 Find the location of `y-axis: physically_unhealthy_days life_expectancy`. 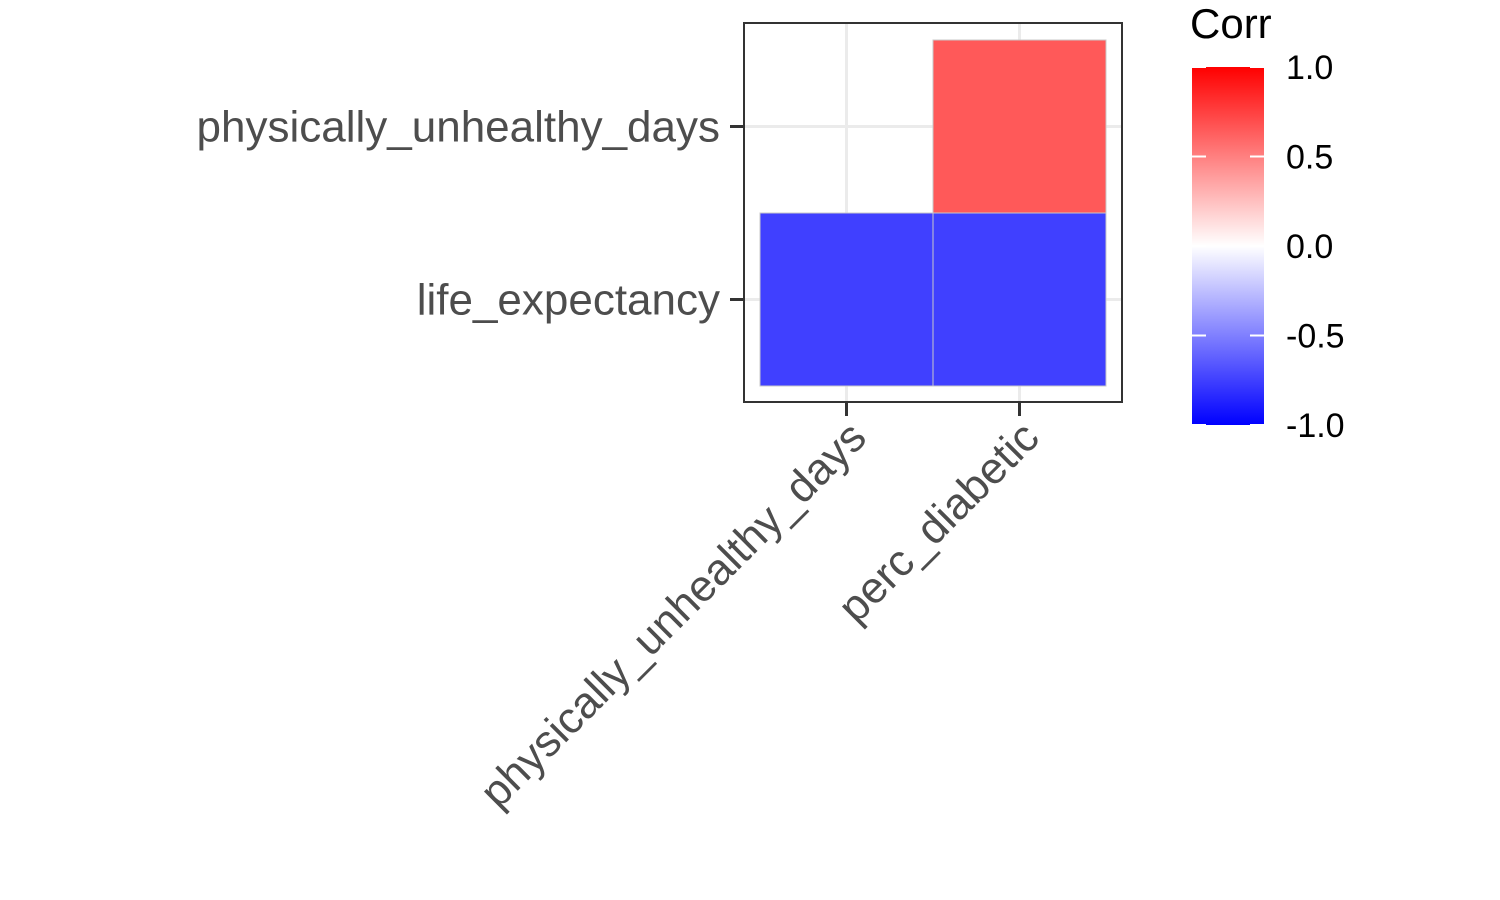

y-axis: physically_unhealthy_days life_expectancy is located at coordinates (470, 214).